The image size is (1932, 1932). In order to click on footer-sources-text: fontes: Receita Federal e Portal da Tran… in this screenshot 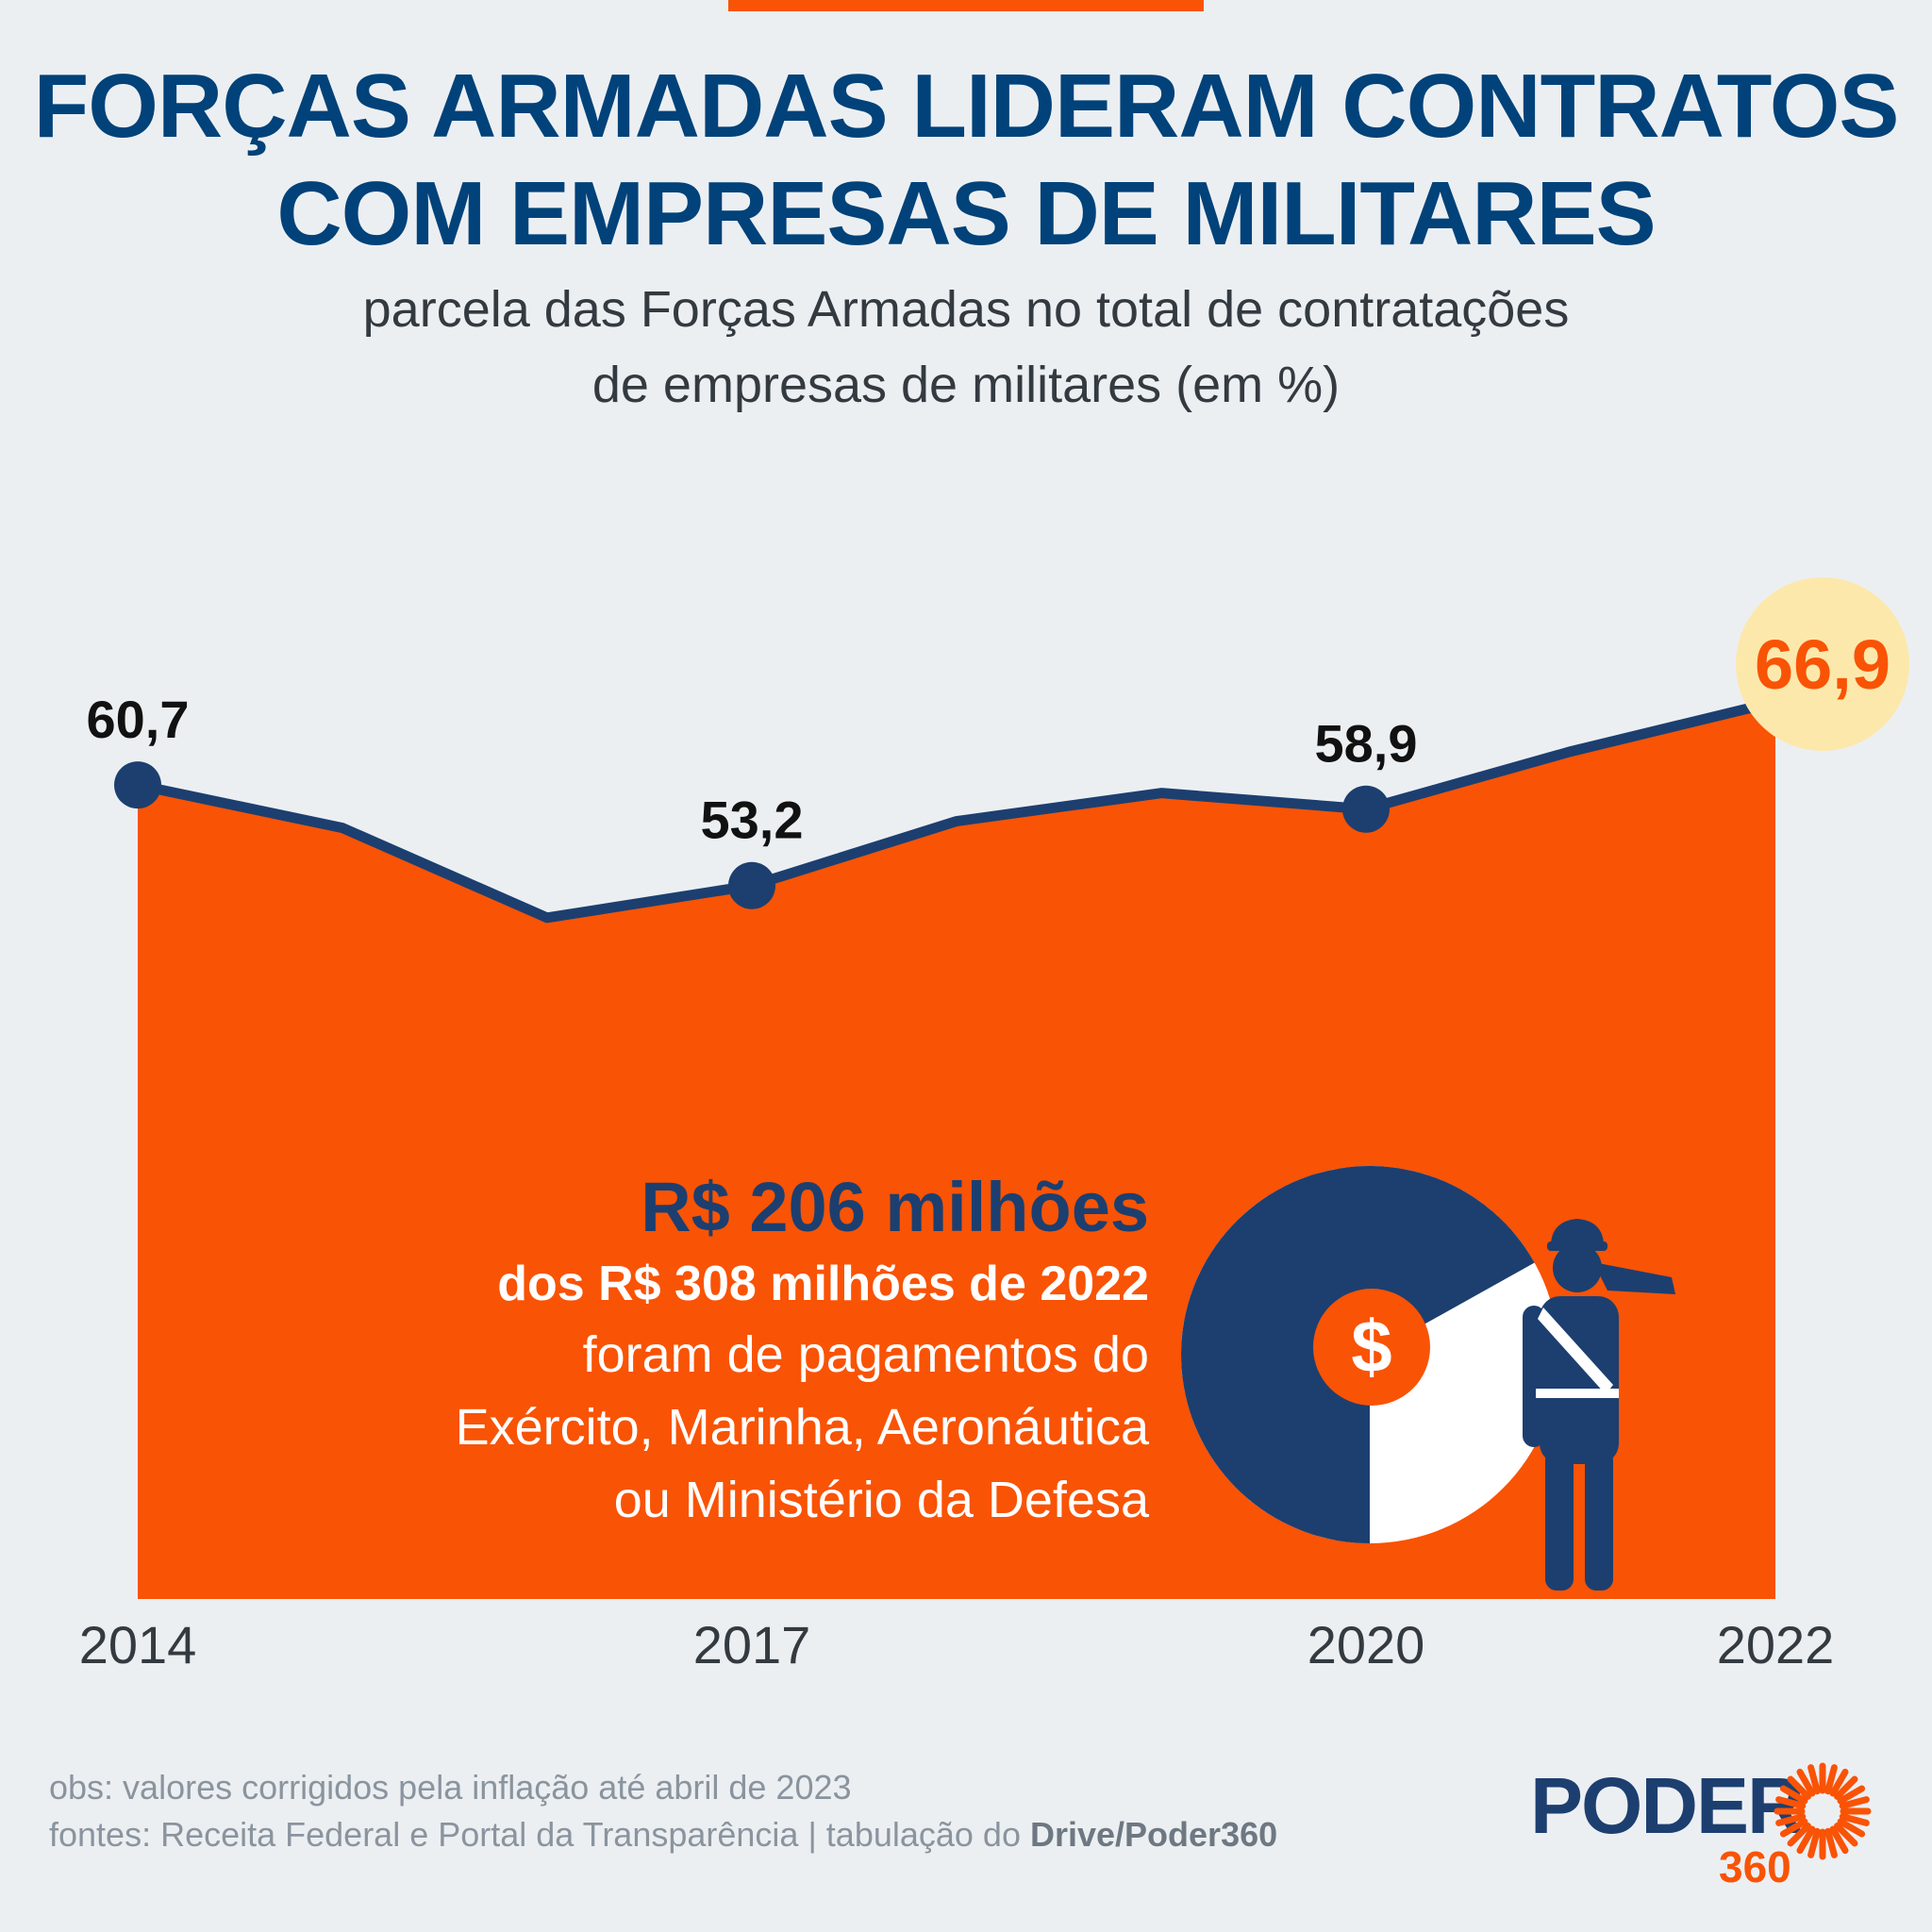, I will do `click(539, 1834)`.